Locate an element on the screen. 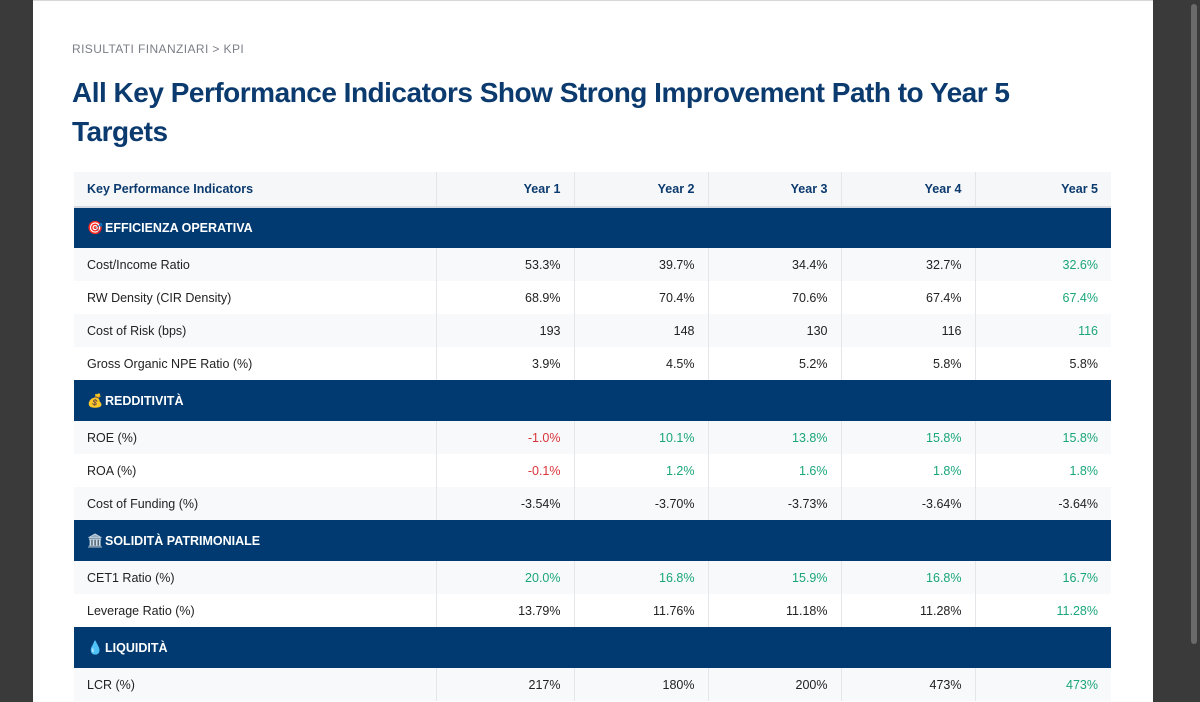 The height and width of the screenshot is (702, 1200). kpi-value-year-2: 11.76% is located at coordinates (641, 610).